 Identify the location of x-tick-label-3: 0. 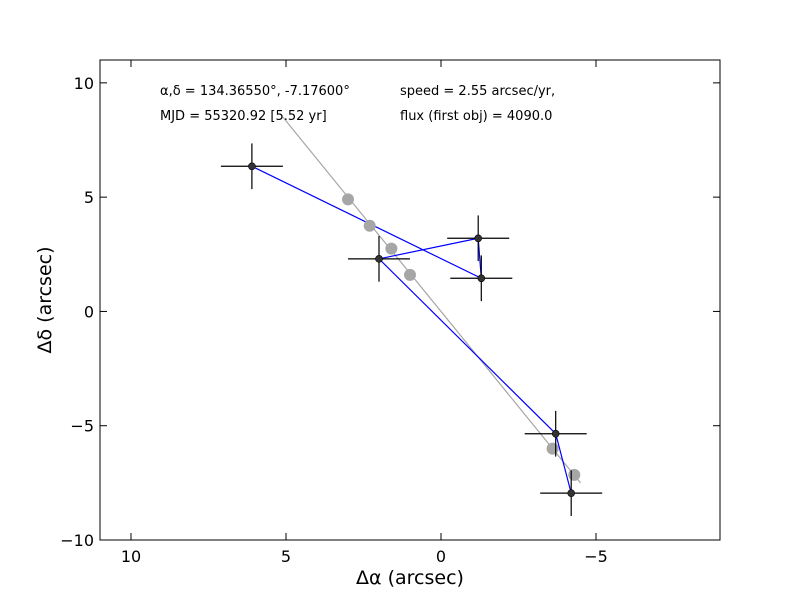
(441, 556).